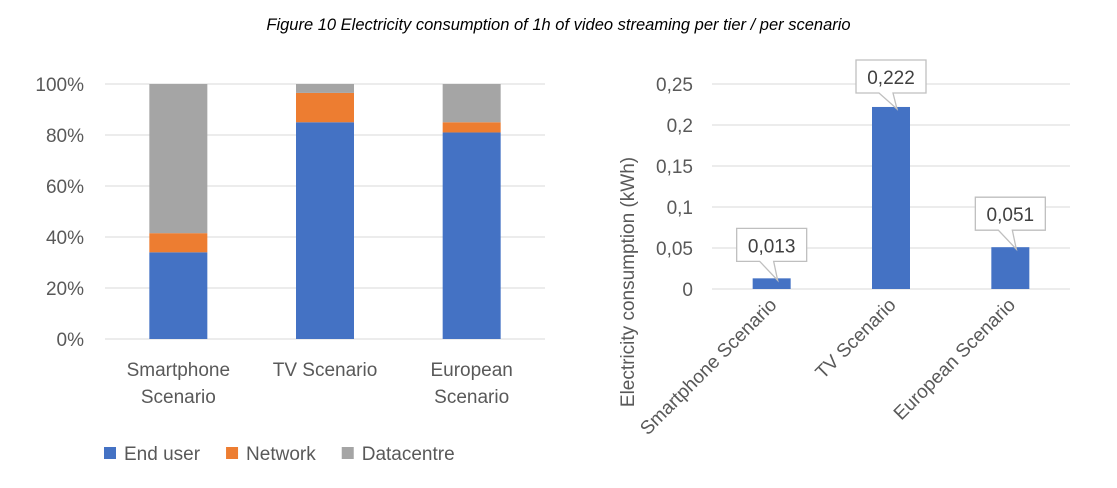  What do you see at coordinates (687, 290) in the screenshot?
I see `y-tick-label: 0` at bounding box center [687, 290].